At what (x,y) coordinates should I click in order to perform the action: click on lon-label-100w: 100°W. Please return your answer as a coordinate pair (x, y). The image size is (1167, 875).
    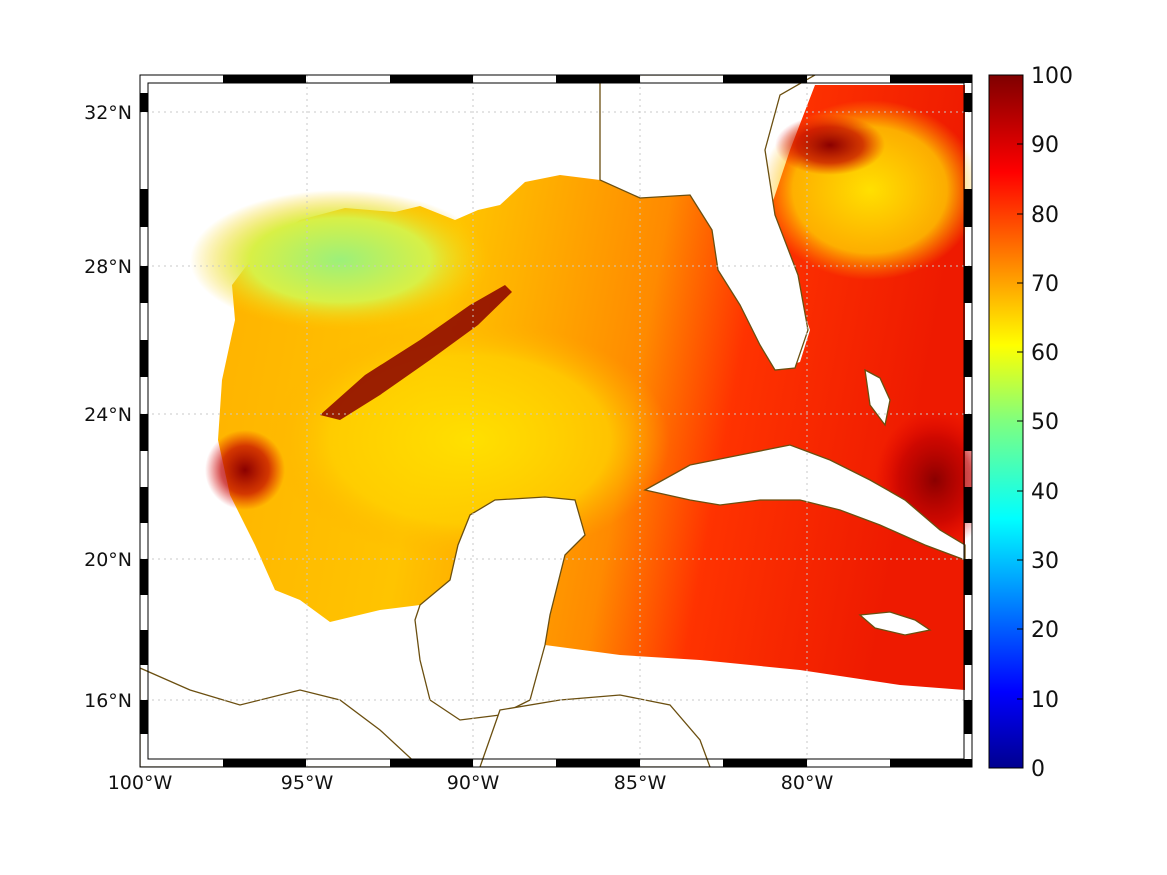
    Looking at the image, I should click on (140, 783).